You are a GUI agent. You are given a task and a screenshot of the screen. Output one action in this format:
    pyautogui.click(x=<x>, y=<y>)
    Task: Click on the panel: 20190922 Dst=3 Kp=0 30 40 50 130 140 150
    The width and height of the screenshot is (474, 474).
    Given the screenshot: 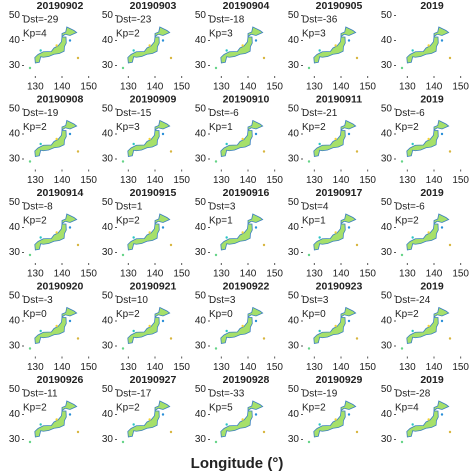 What is the action you would take?
    pyautogui.click(x=239, y=326)
    